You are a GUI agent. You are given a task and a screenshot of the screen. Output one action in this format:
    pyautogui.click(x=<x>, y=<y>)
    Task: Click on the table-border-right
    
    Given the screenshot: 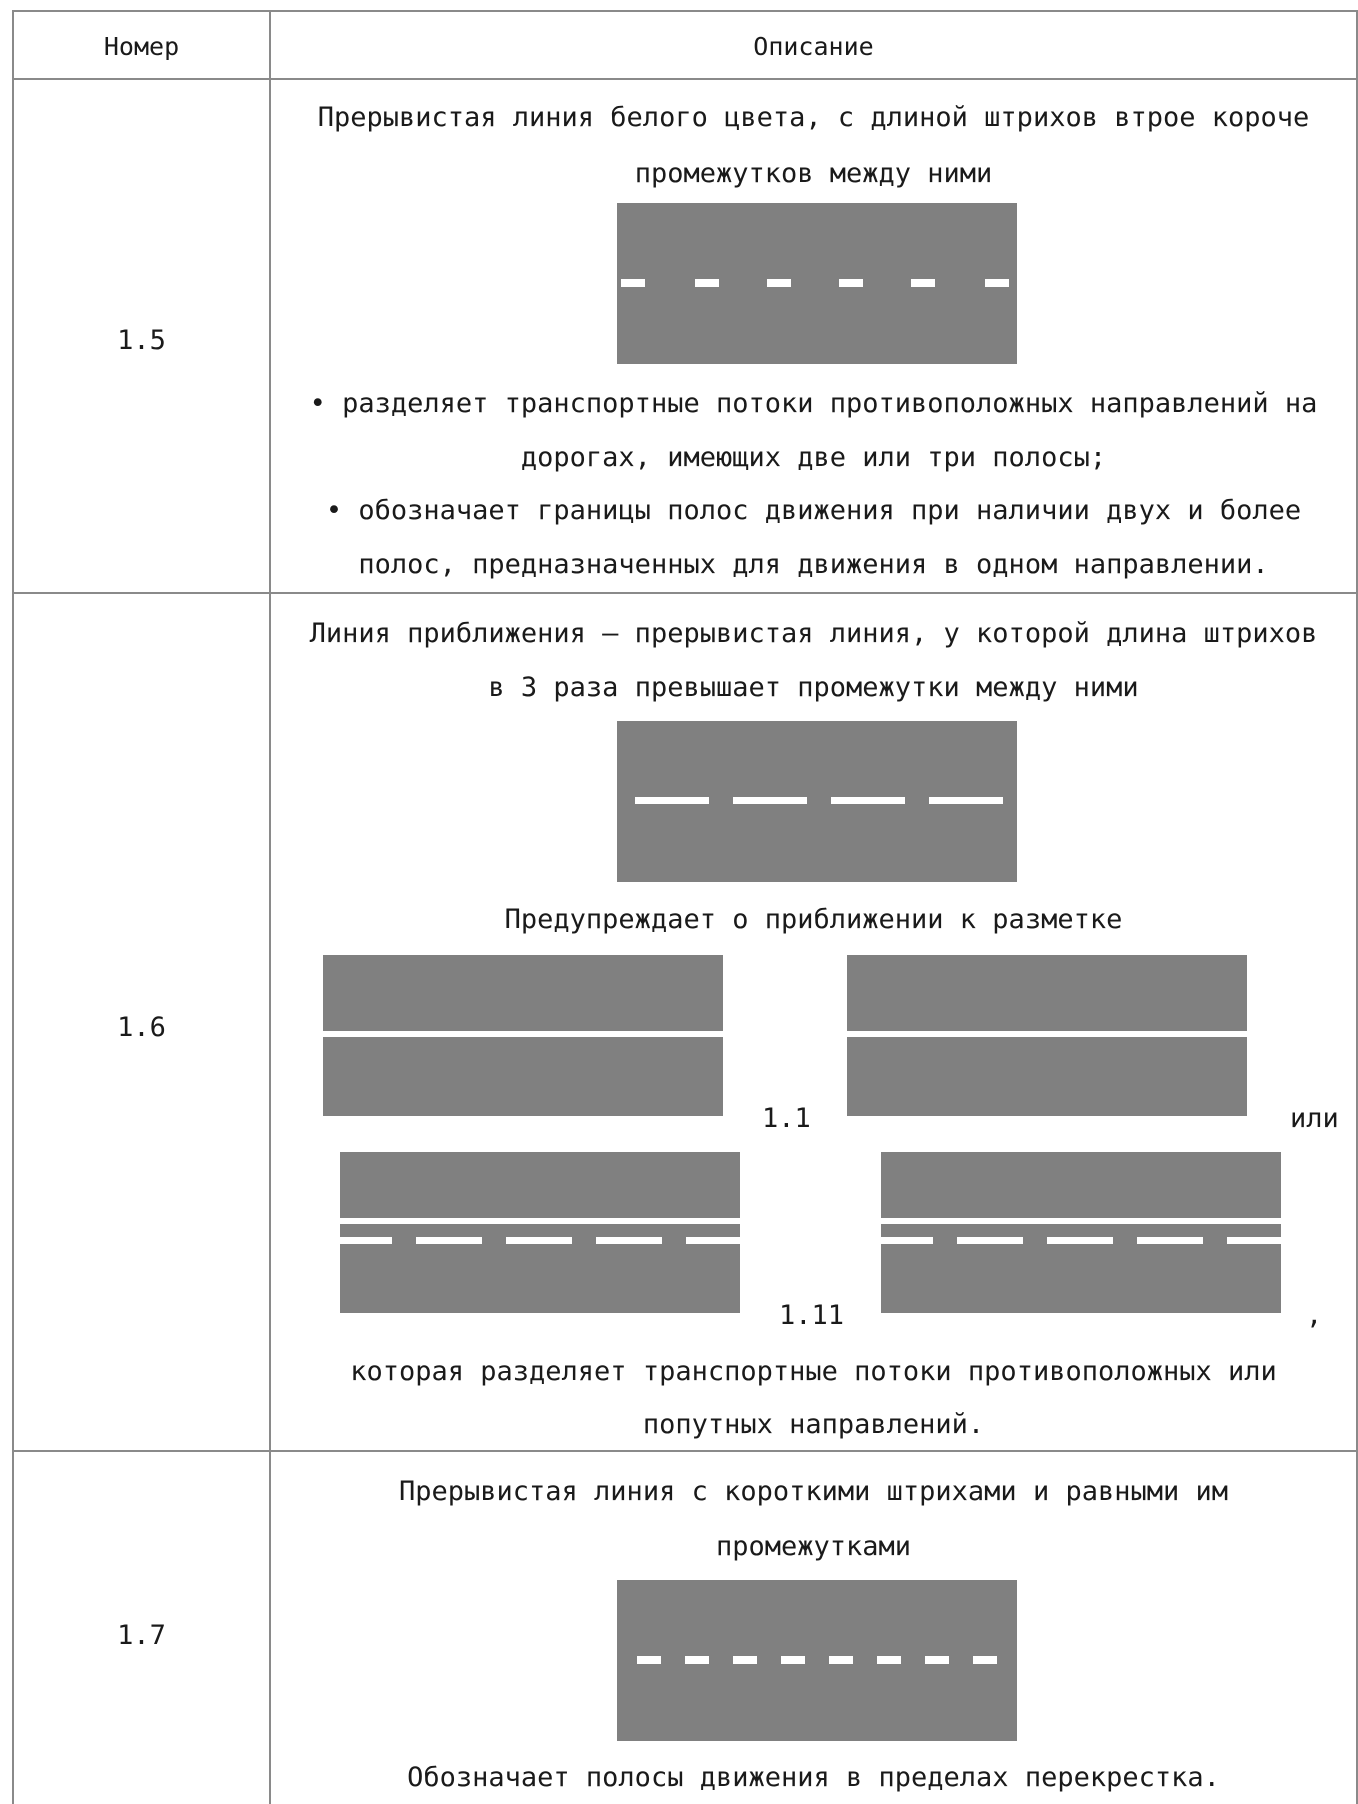 What is the action you would take?
    pyautogui.click(x=1357, y=907)
    